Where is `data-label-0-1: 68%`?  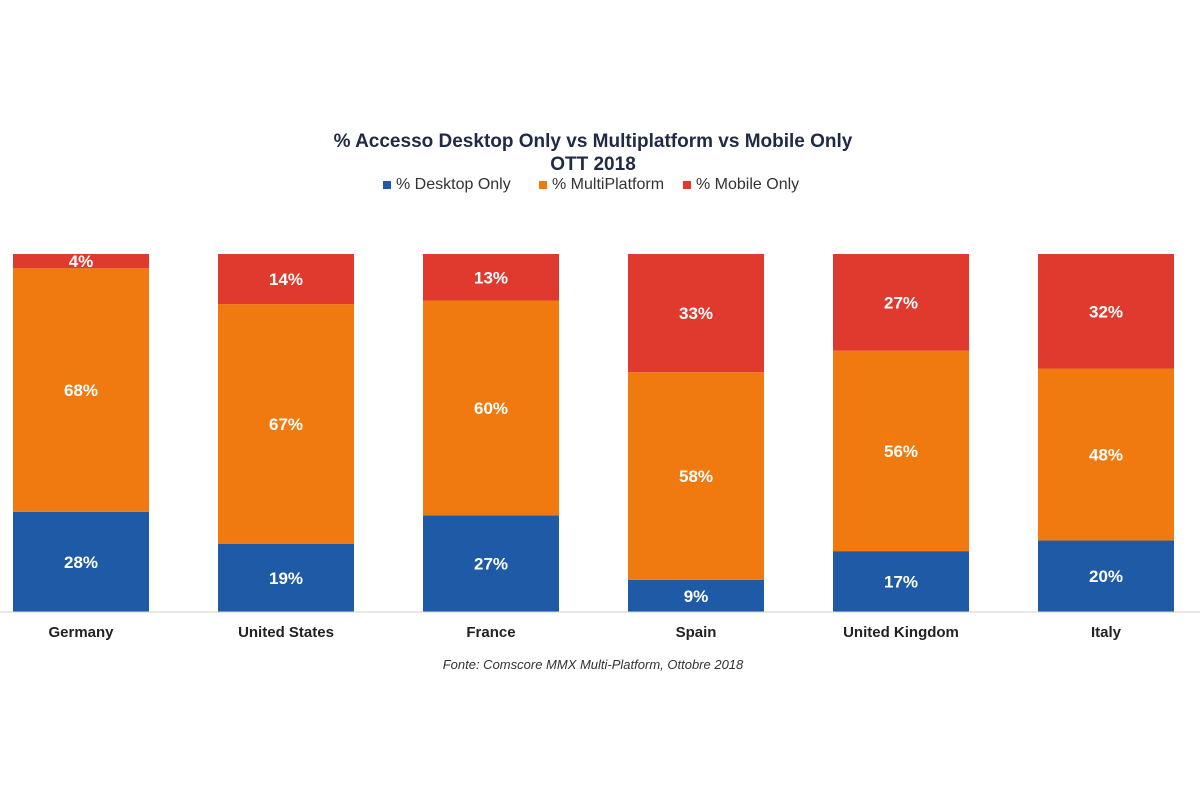 data-label-0-1: 68% is located at coordinates (81, 390).